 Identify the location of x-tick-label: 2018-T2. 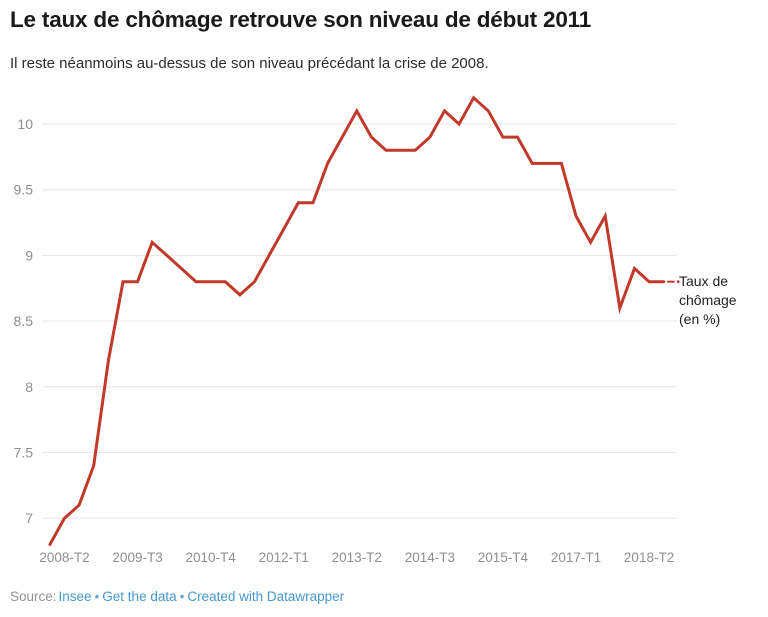
(649, 557).